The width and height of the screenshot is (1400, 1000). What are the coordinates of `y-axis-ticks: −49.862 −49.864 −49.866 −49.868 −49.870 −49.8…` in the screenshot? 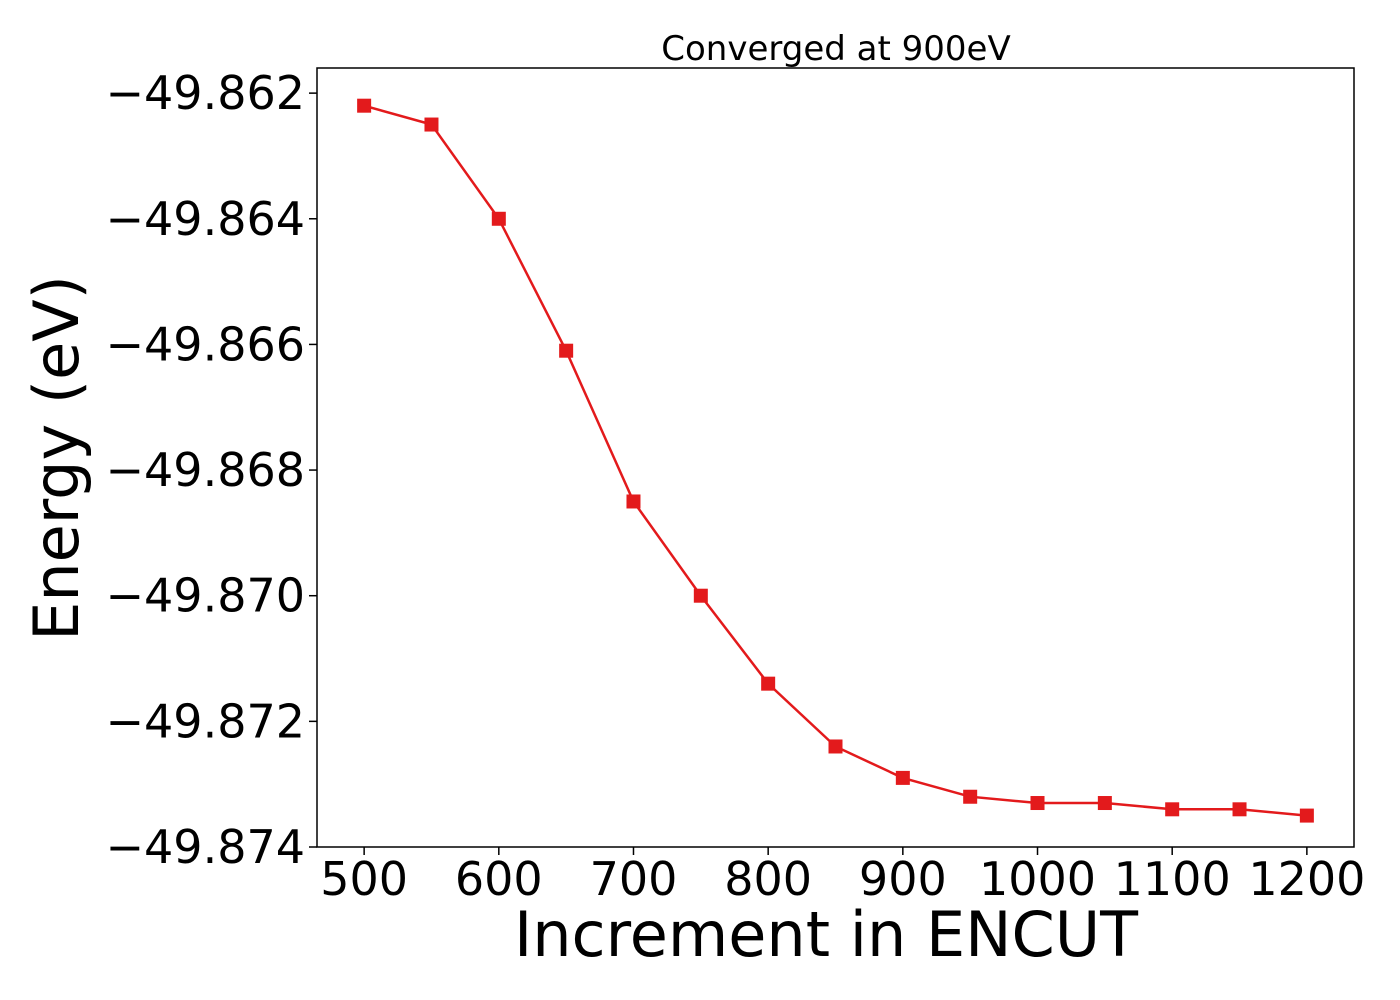 It's located at (211, 470).